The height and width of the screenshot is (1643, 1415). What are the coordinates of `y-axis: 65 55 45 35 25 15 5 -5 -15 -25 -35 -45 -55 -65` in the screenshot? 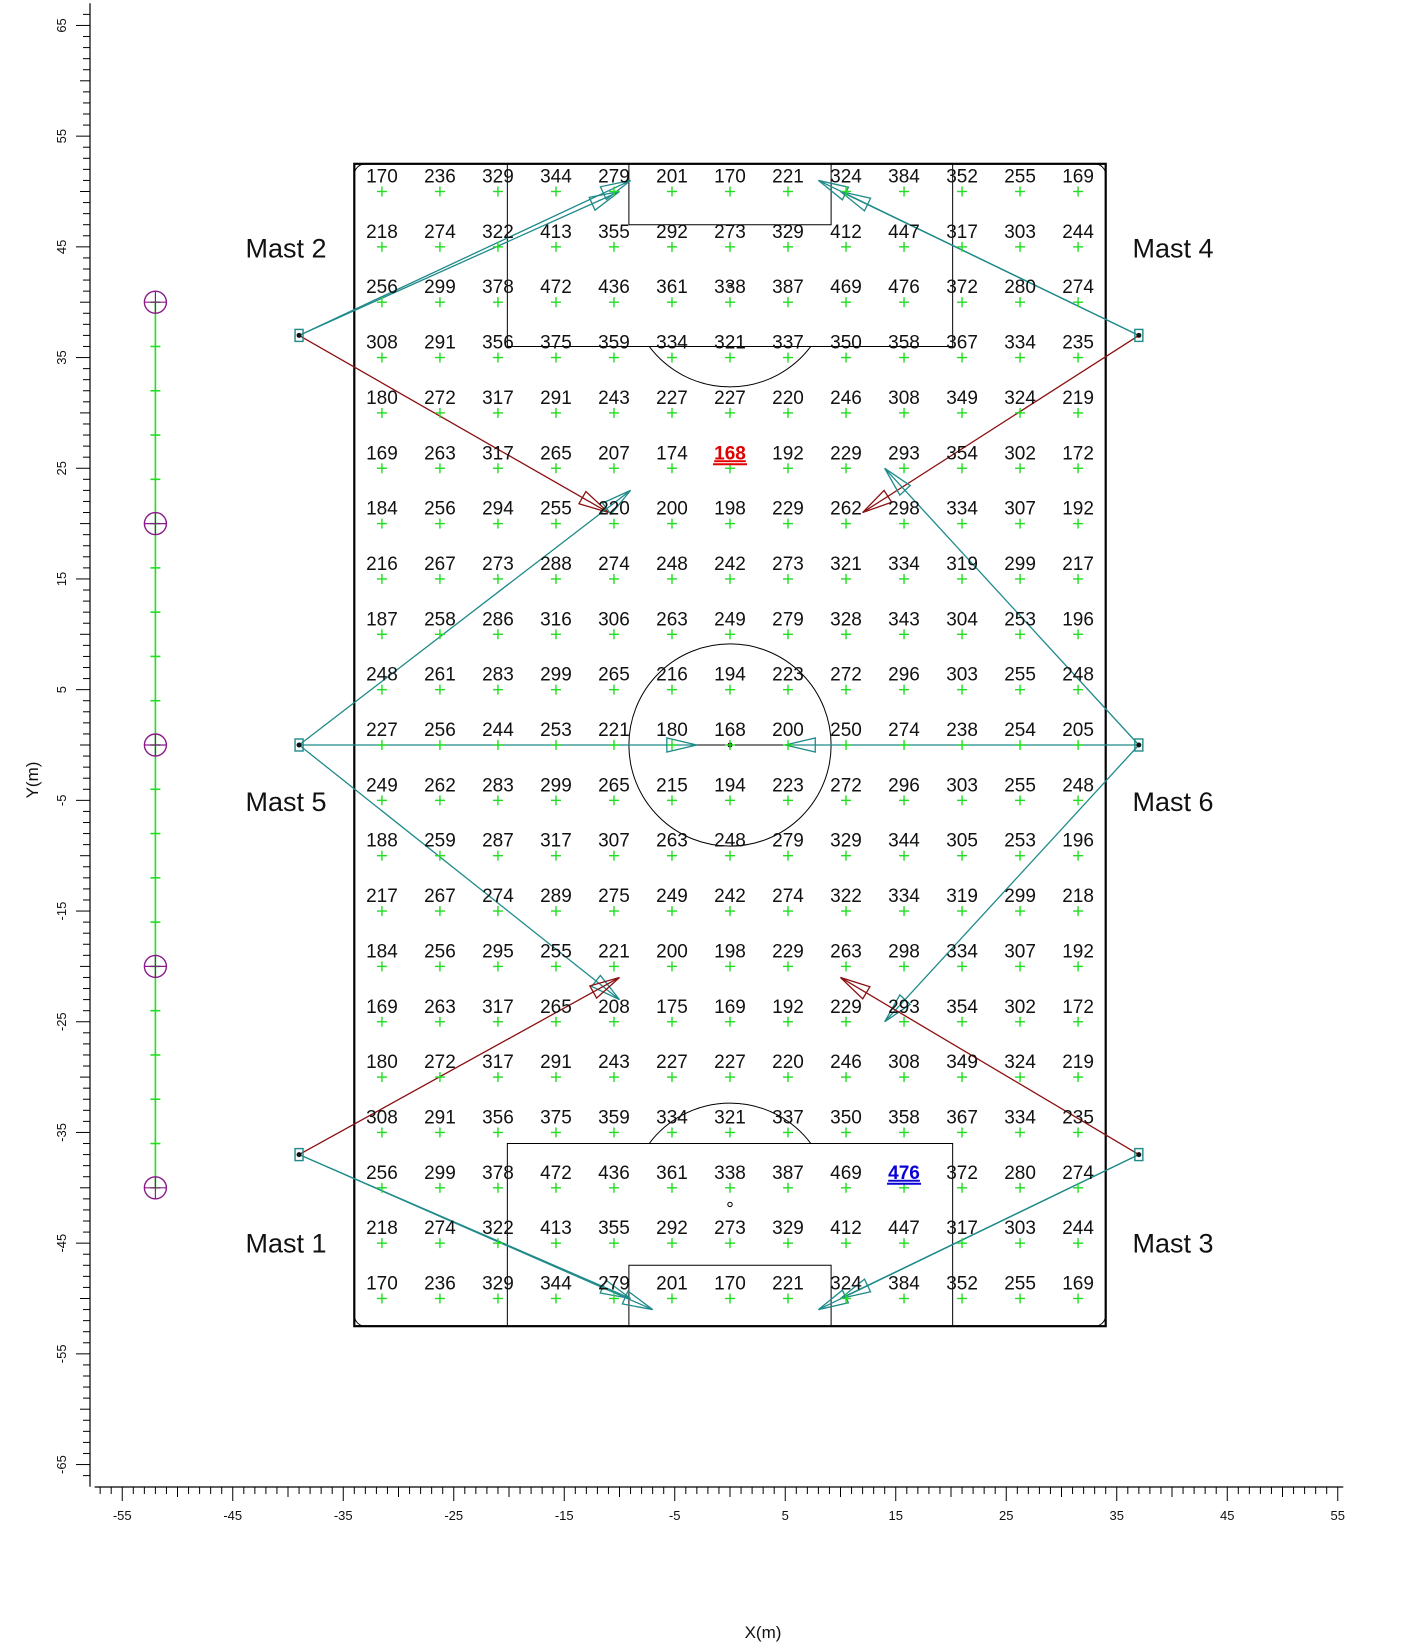 It's located at (72, 745).